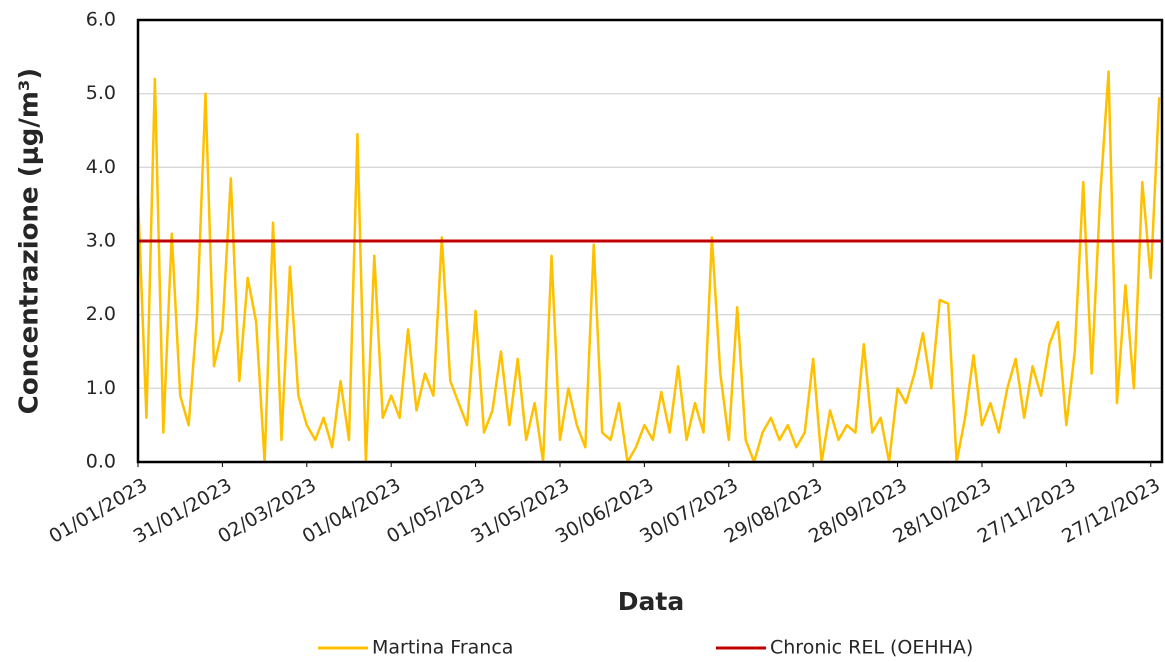  I want to click on y-tick-label: 1.0, so click(101, 388).